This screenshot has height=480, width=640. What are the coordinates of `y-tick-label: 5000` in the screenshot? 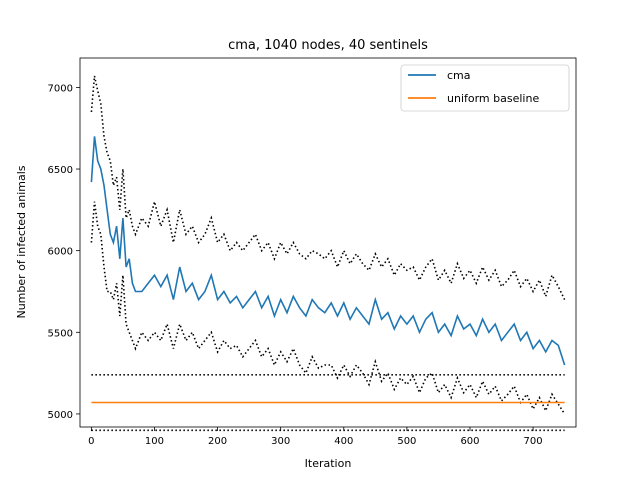 It's located at (60, 415).